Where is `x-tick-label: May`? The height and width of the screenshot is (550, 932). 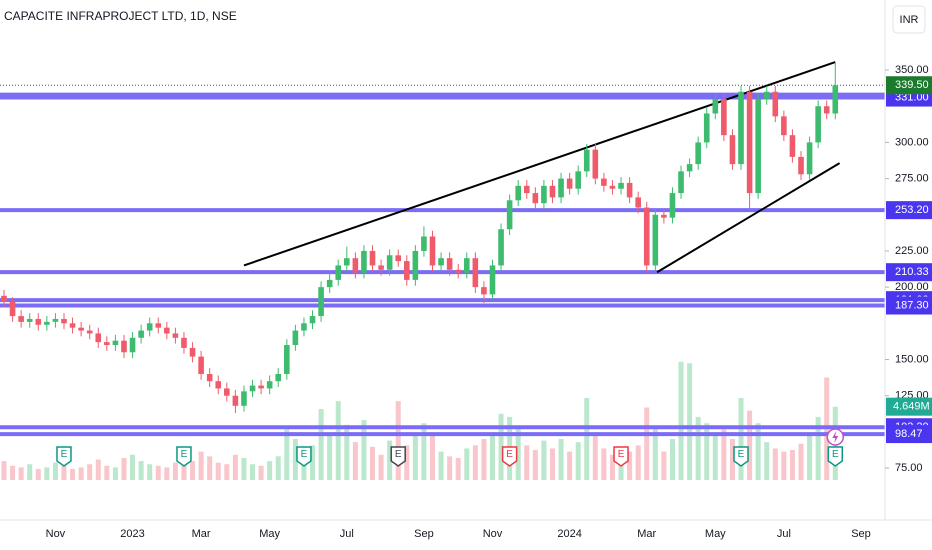
x-tick-label: May is located at coordinates (269, 534).